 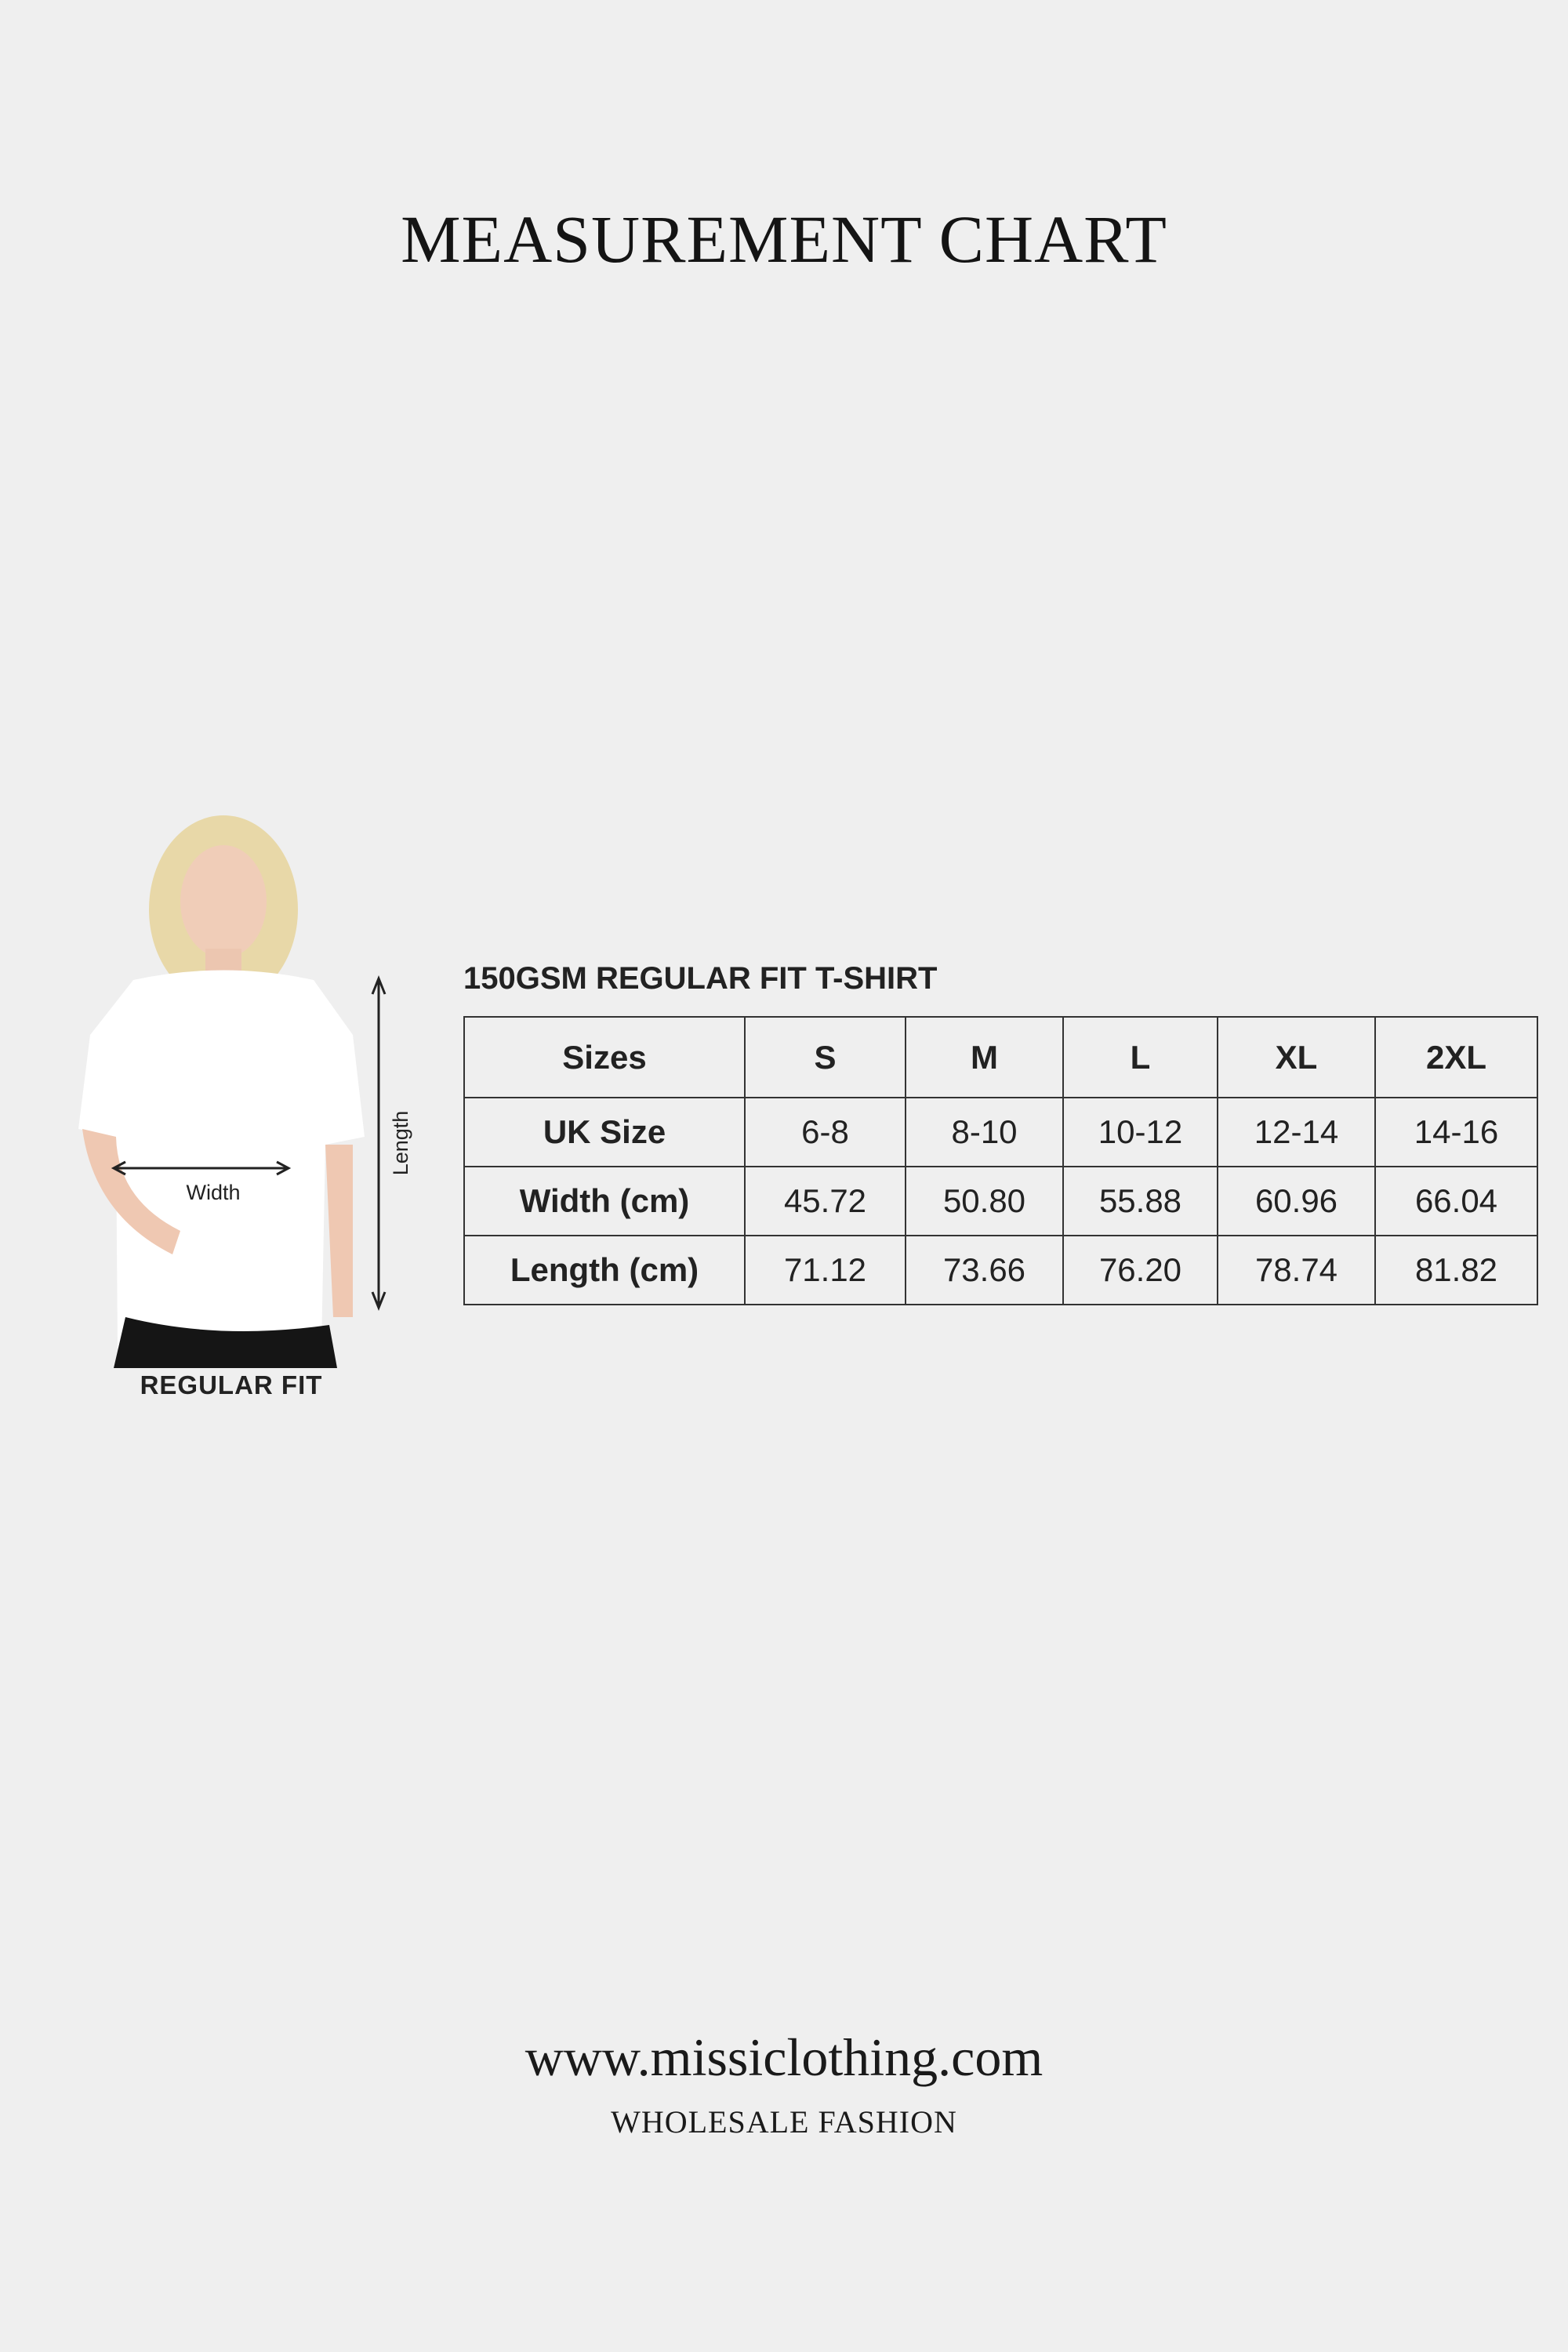 I want to click on model-photo: Width Length, so click(x=245, y=1091).